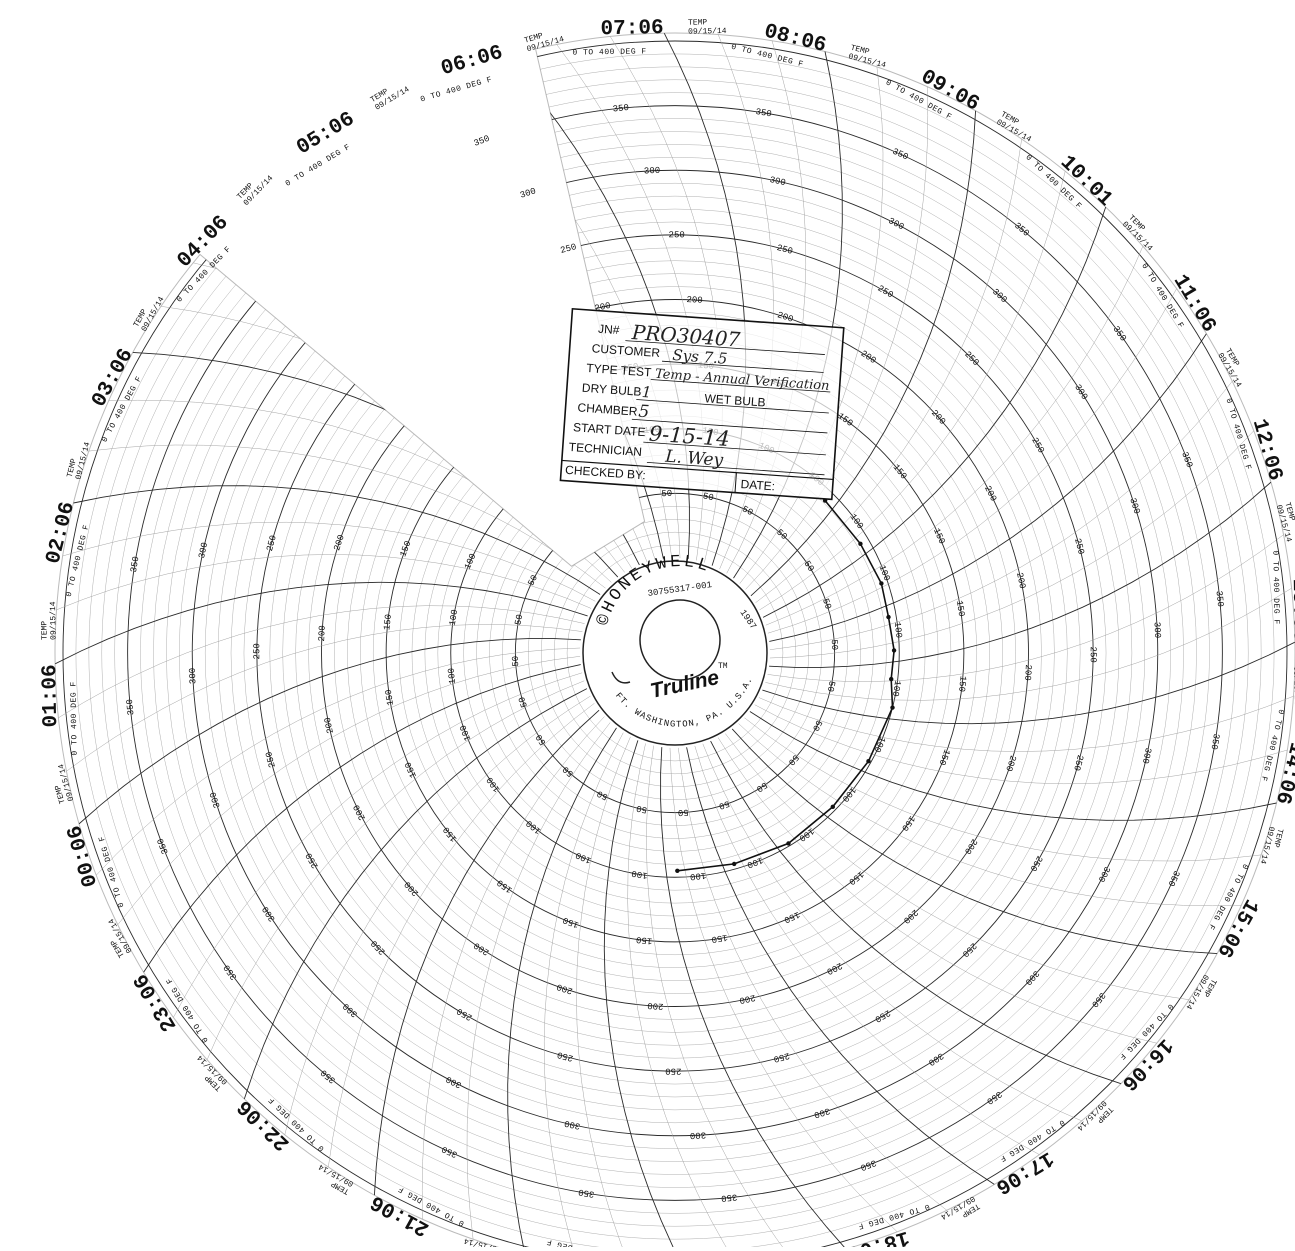  Describe the element at coordinates (59, 678) in the screenshot. I see `hour-label-group: 01:06 TEMP 09/15/14 0 TO 400 DEG F` at that location.